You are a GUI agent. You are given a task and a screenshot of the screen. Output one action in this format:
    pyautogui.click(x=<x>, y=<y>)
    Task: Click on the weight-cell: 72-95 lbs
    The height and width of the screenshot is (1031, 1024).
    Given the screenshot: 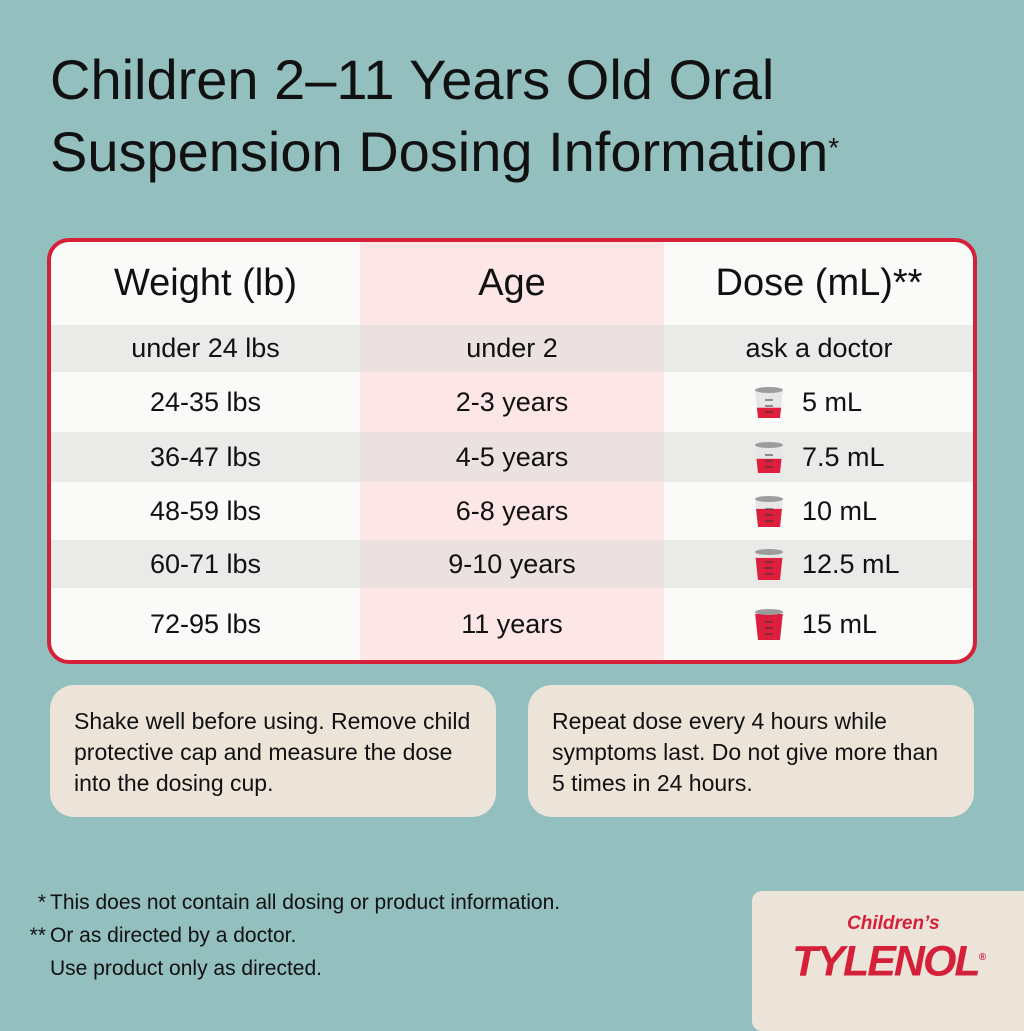 What is the action you would take?
    pyautogui.click(x=205, y=623)
    